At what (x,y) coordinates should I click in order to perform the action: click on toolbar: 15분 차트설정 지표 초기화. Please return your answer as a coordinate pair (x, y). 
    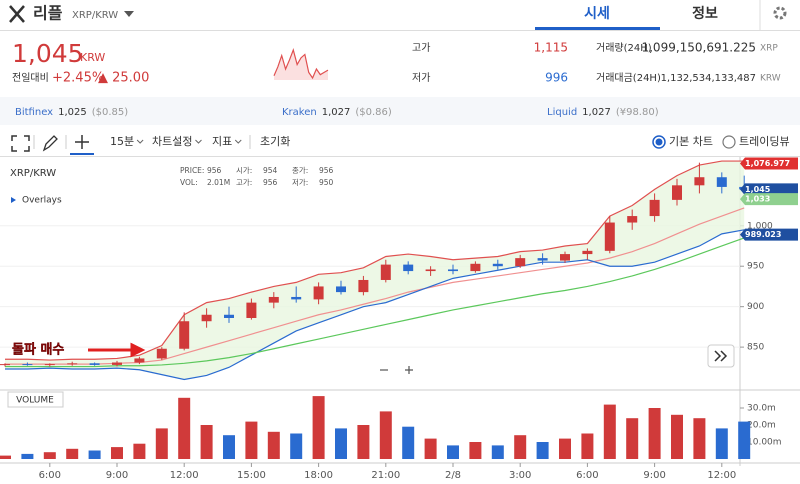
    Looking at the image, I should click on (161, 142).